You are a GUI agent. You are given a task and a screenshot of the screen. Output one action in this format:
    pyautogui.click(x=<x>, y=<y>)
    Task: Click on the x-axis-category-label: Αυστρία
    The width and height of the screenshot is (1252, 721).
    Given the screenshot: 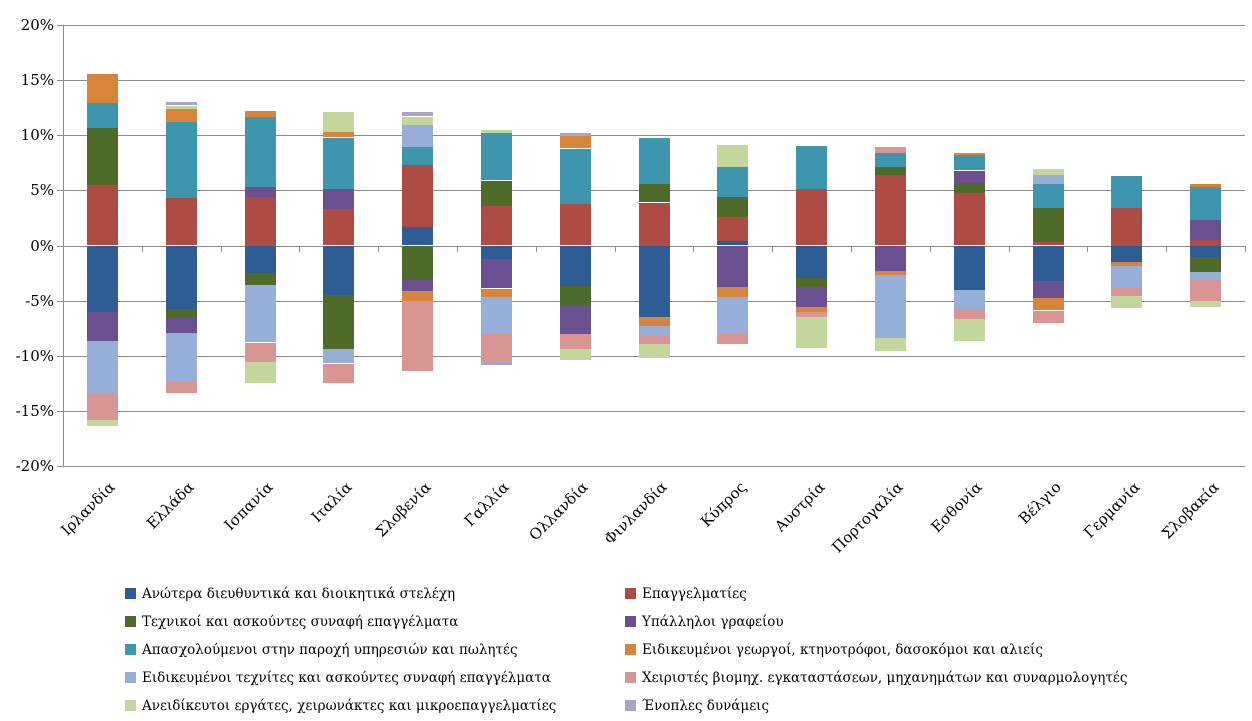 What is the action you would take?
    pyautogui.click(x=800, y=507)
    